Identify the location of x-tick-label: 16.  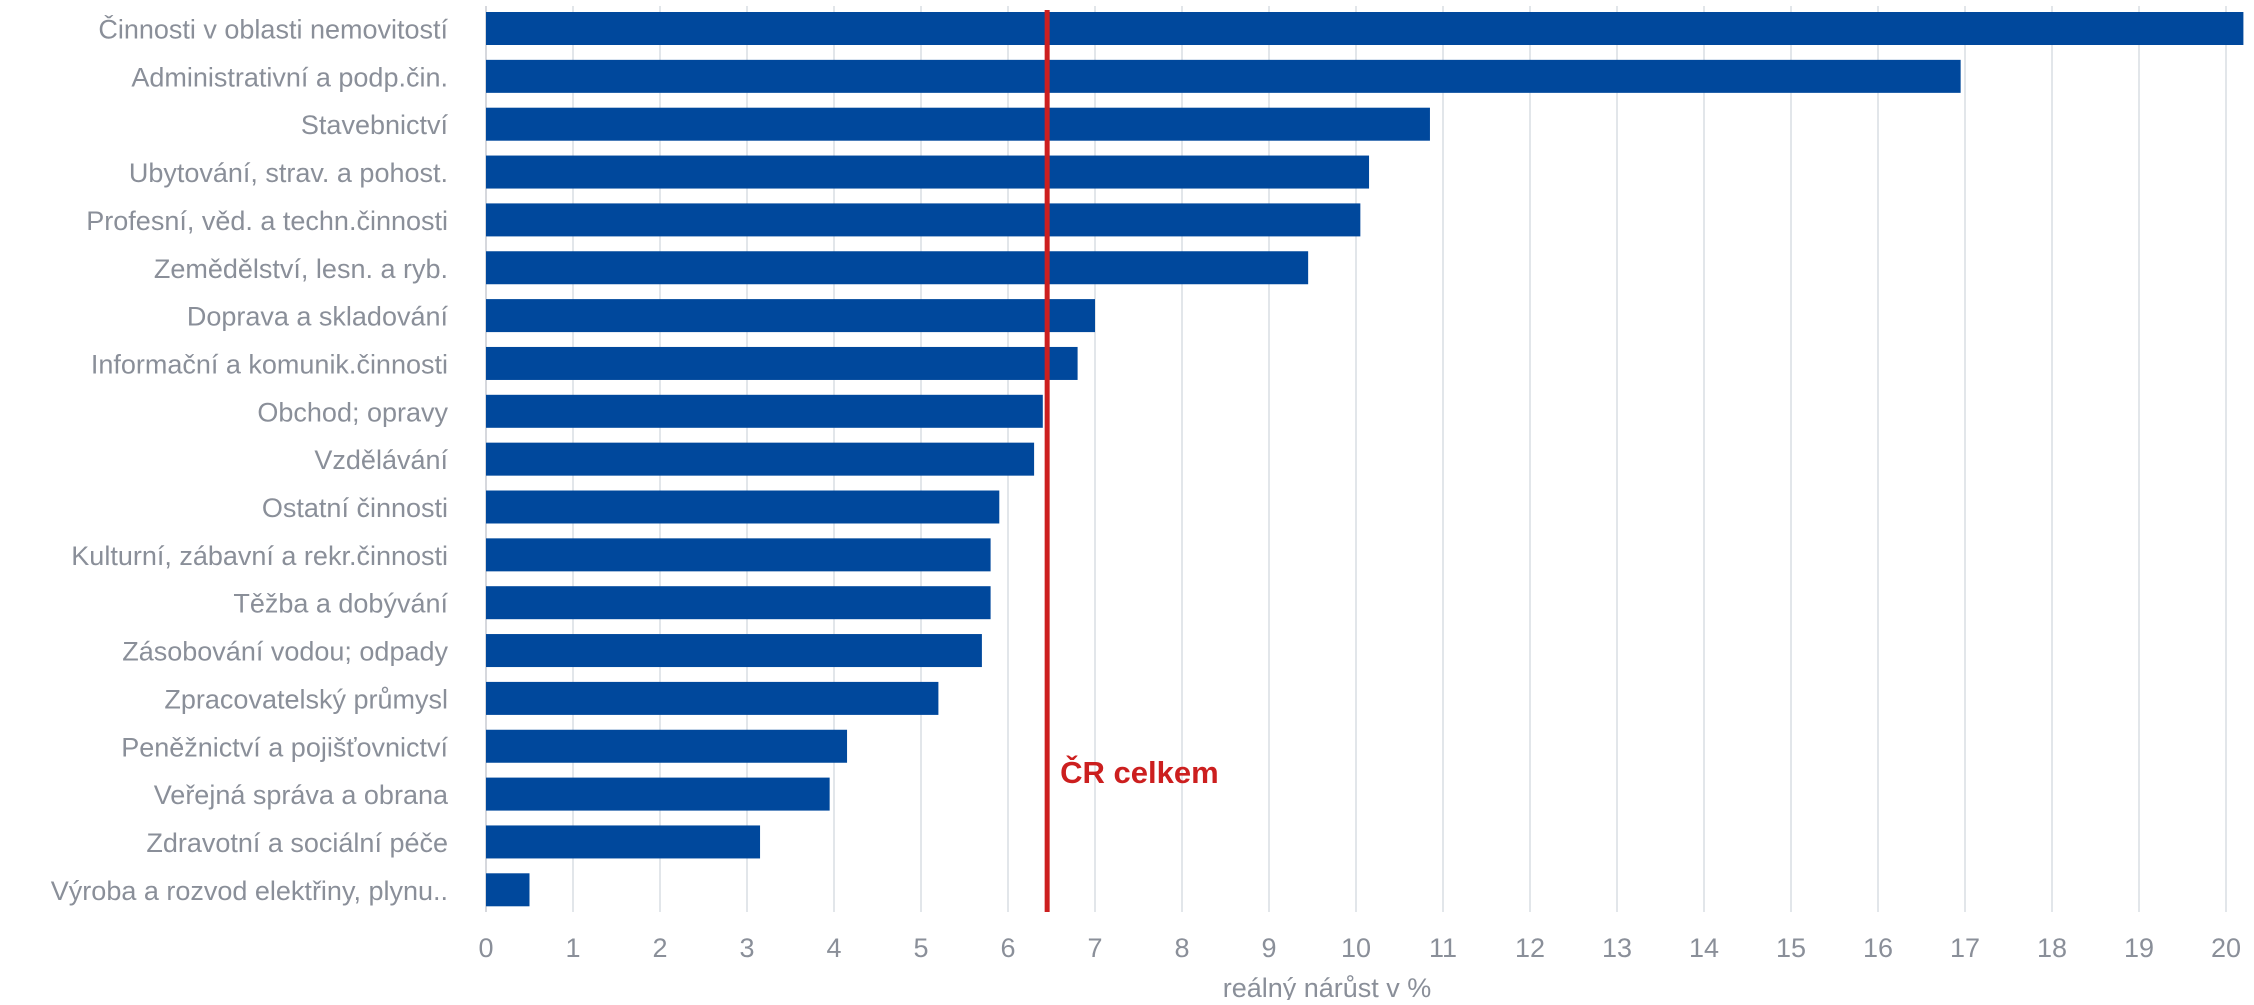
(1878, 948).